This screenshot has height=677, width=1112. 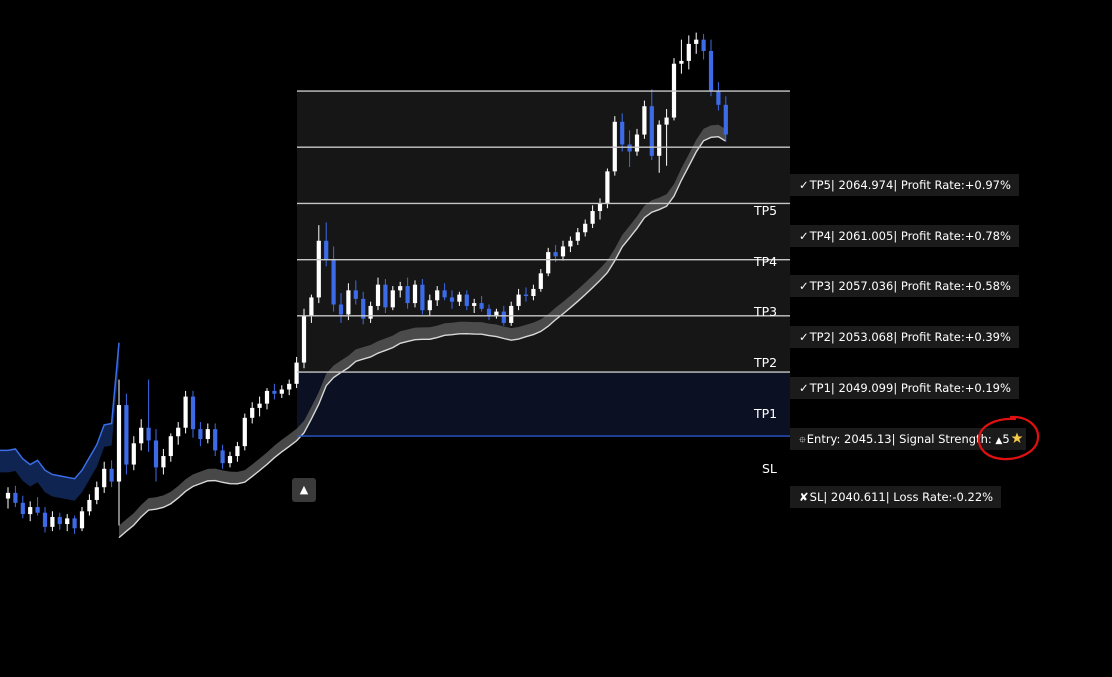 I want to click on zone-label-tp4: TP4, so click(x=766, y=261).